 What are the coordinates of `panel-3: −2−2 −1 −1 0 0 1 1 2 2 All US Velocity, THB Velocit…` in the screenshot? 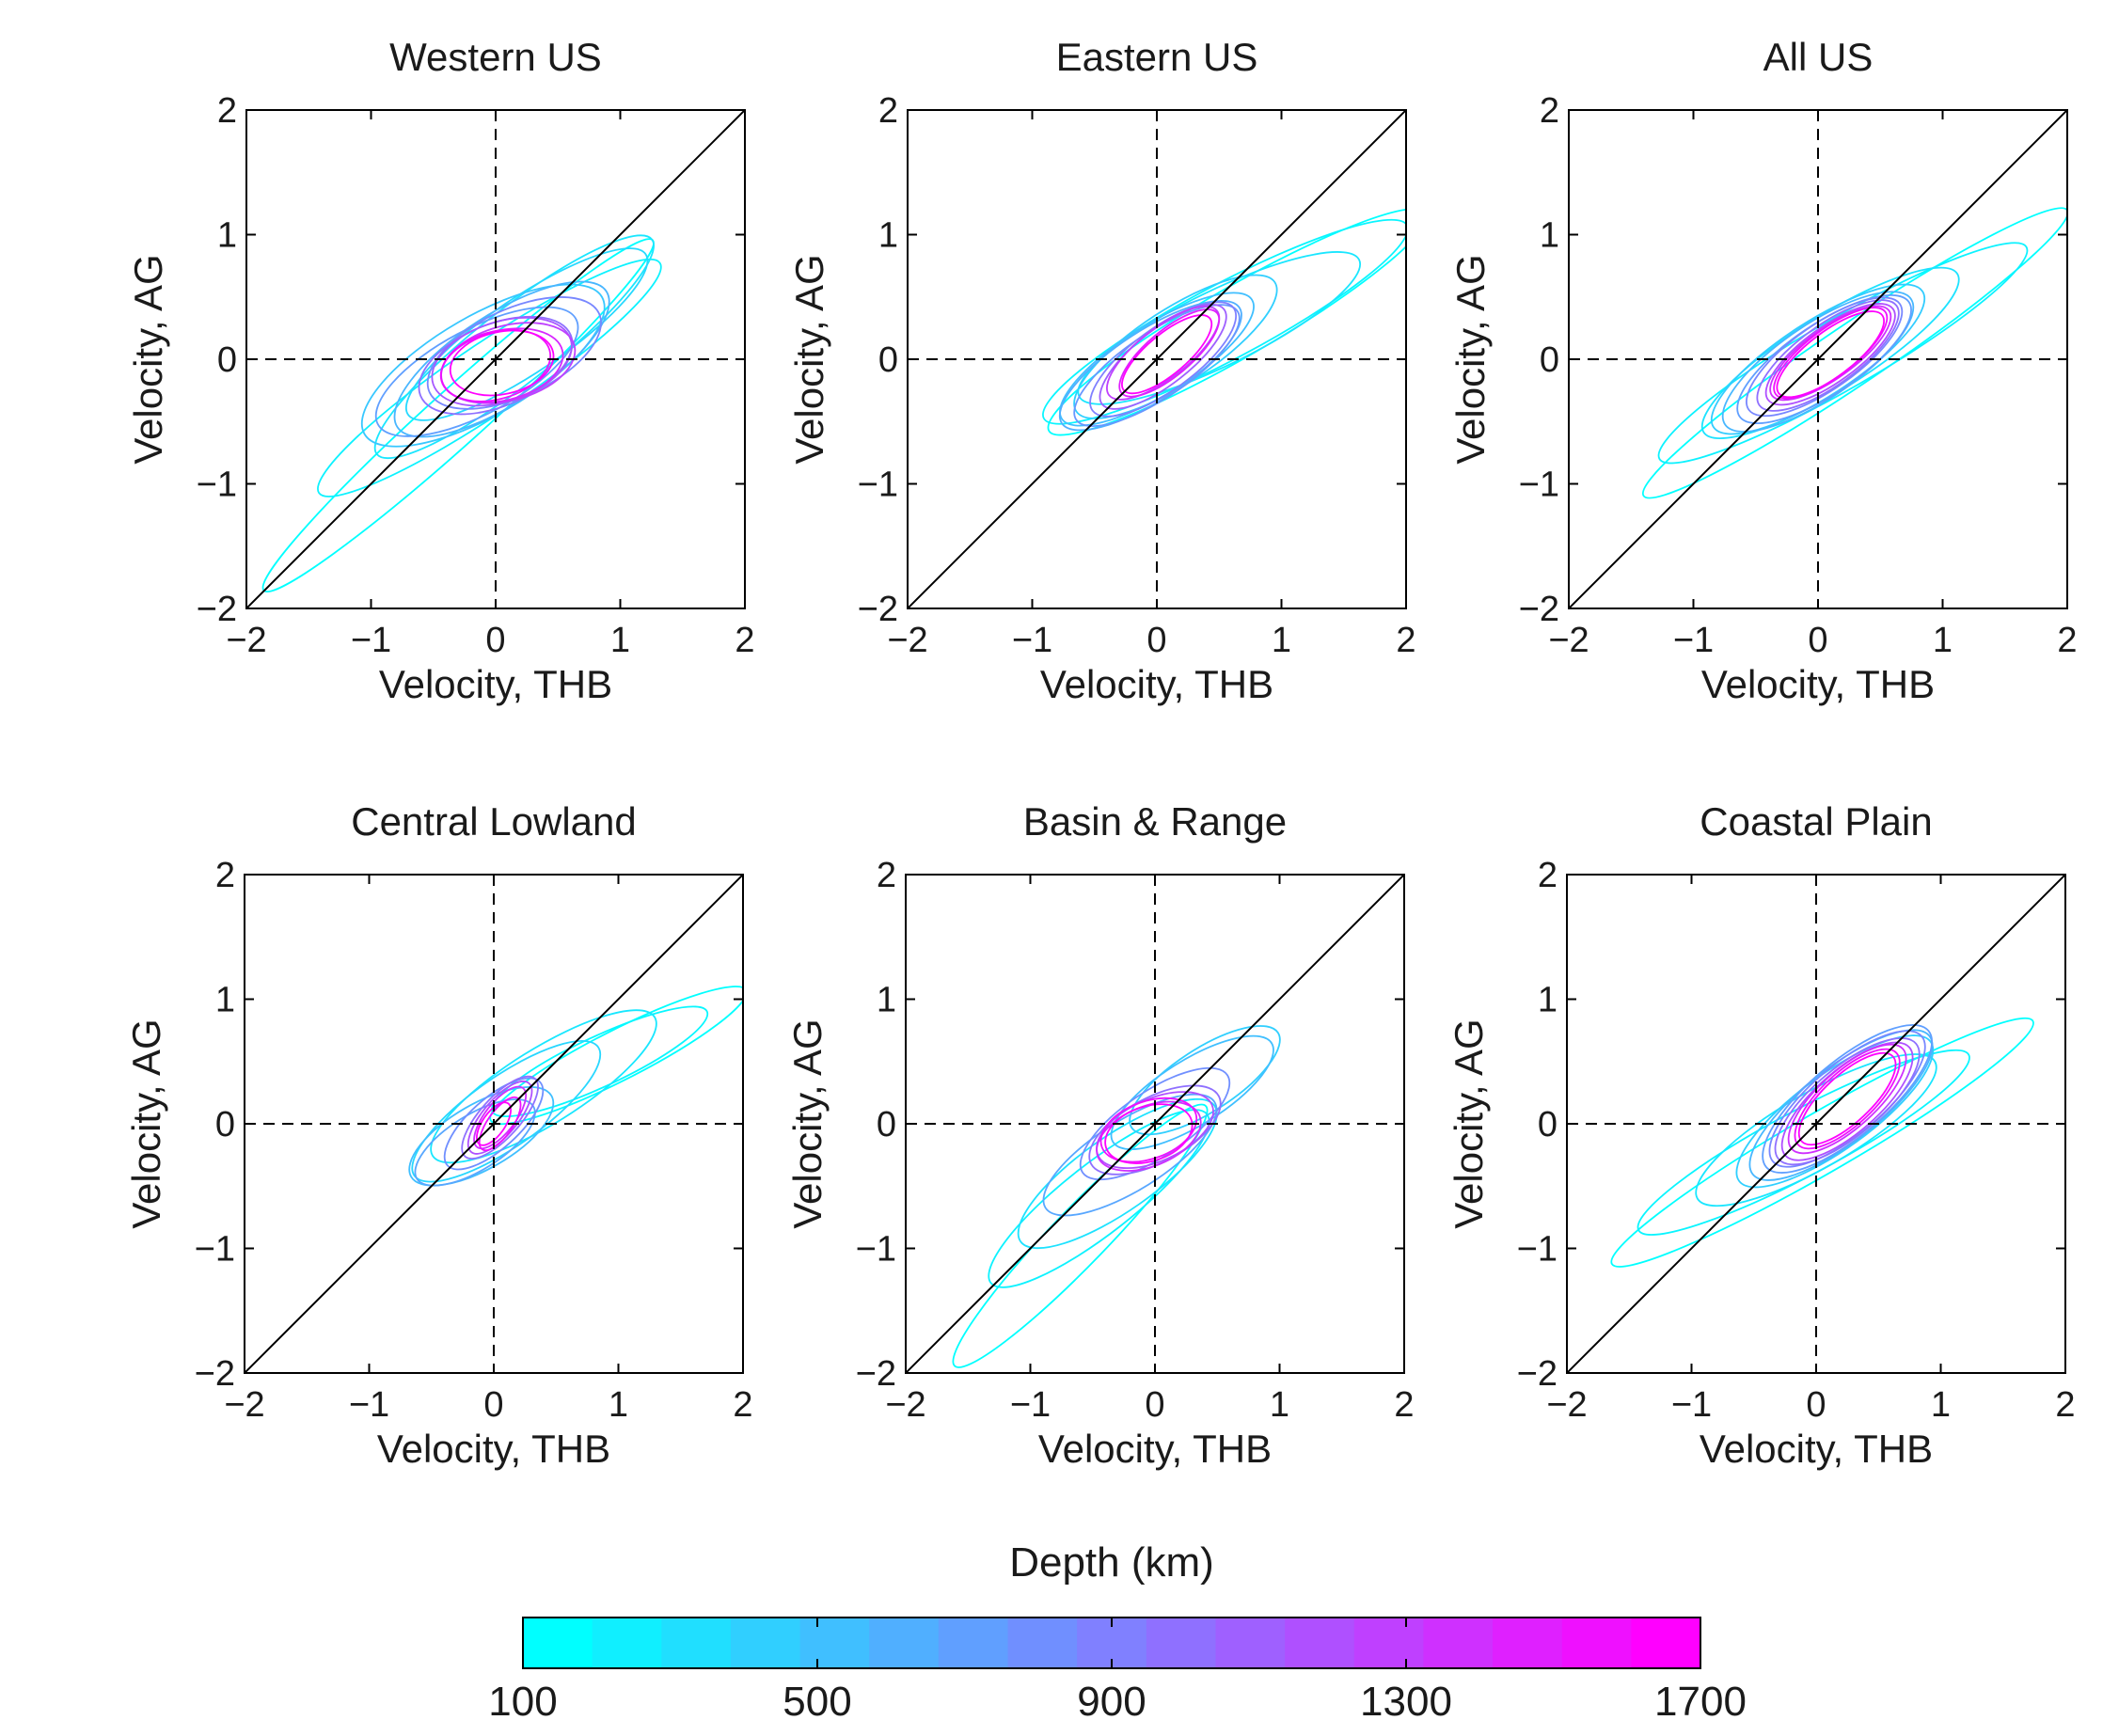 It's located at (1763, 370).